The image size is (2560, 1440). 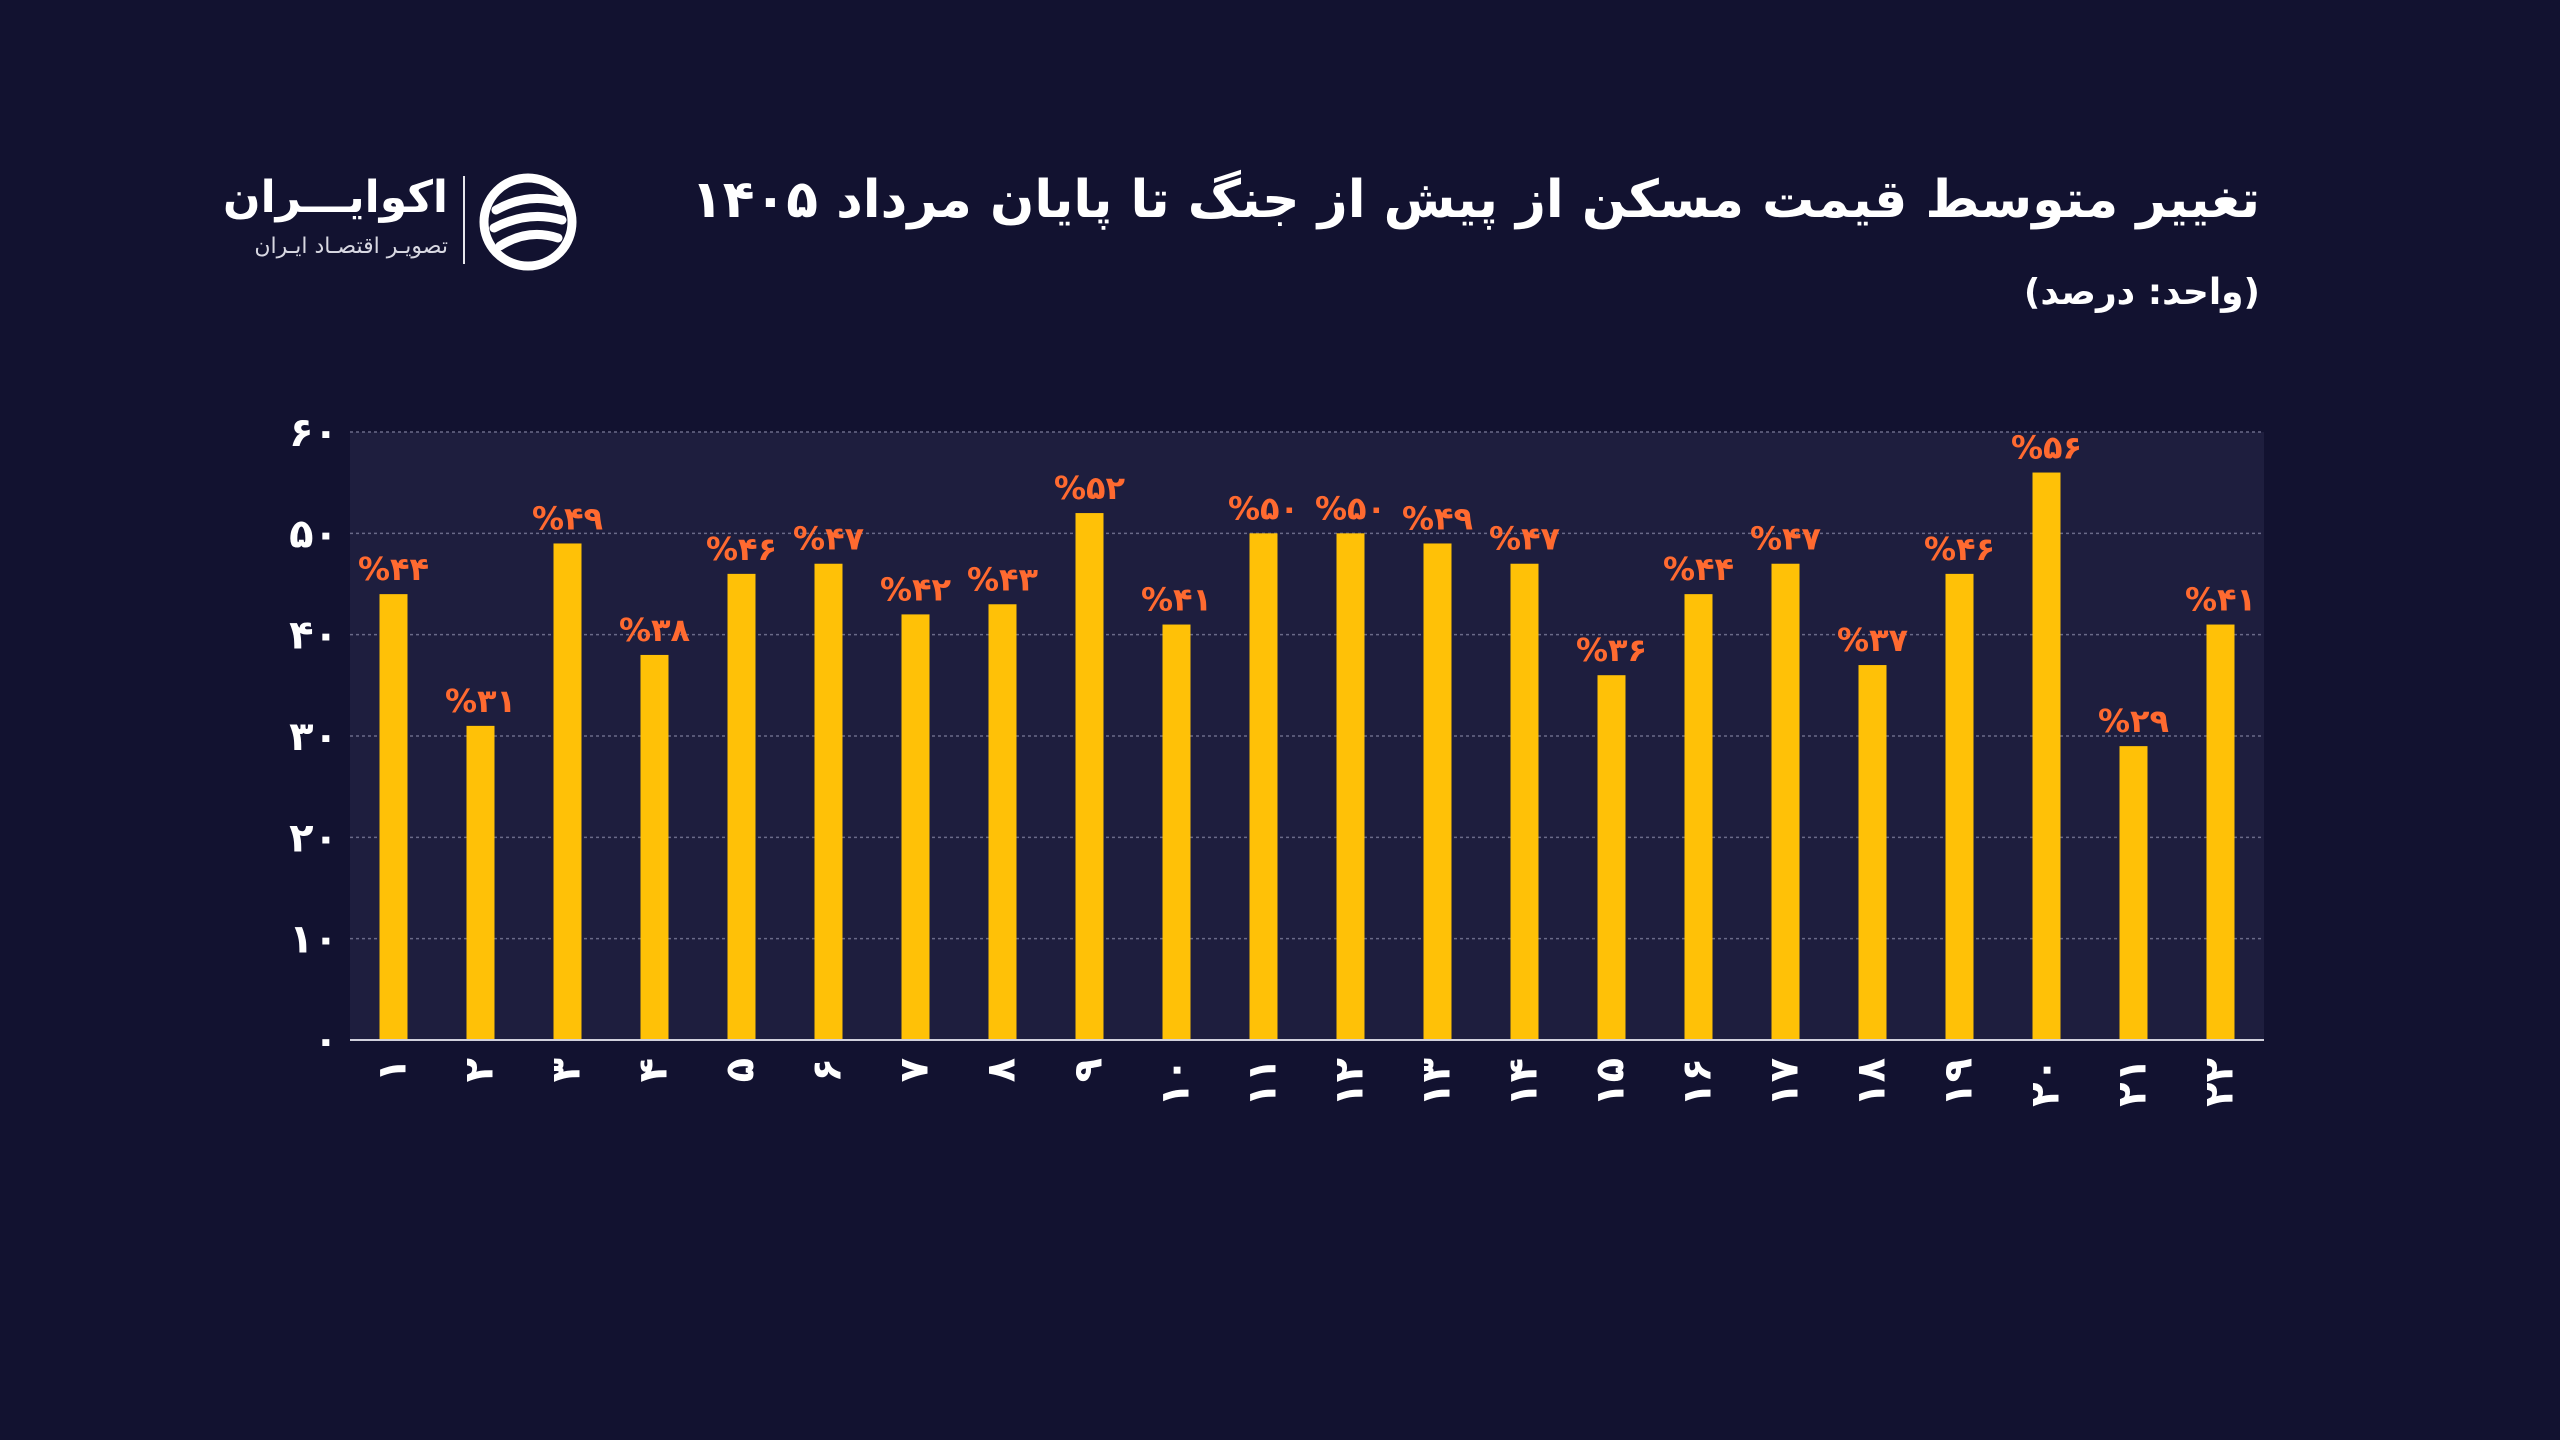 I want to click on bar-value-label: %۵۶, so click(x=2046, y=448).